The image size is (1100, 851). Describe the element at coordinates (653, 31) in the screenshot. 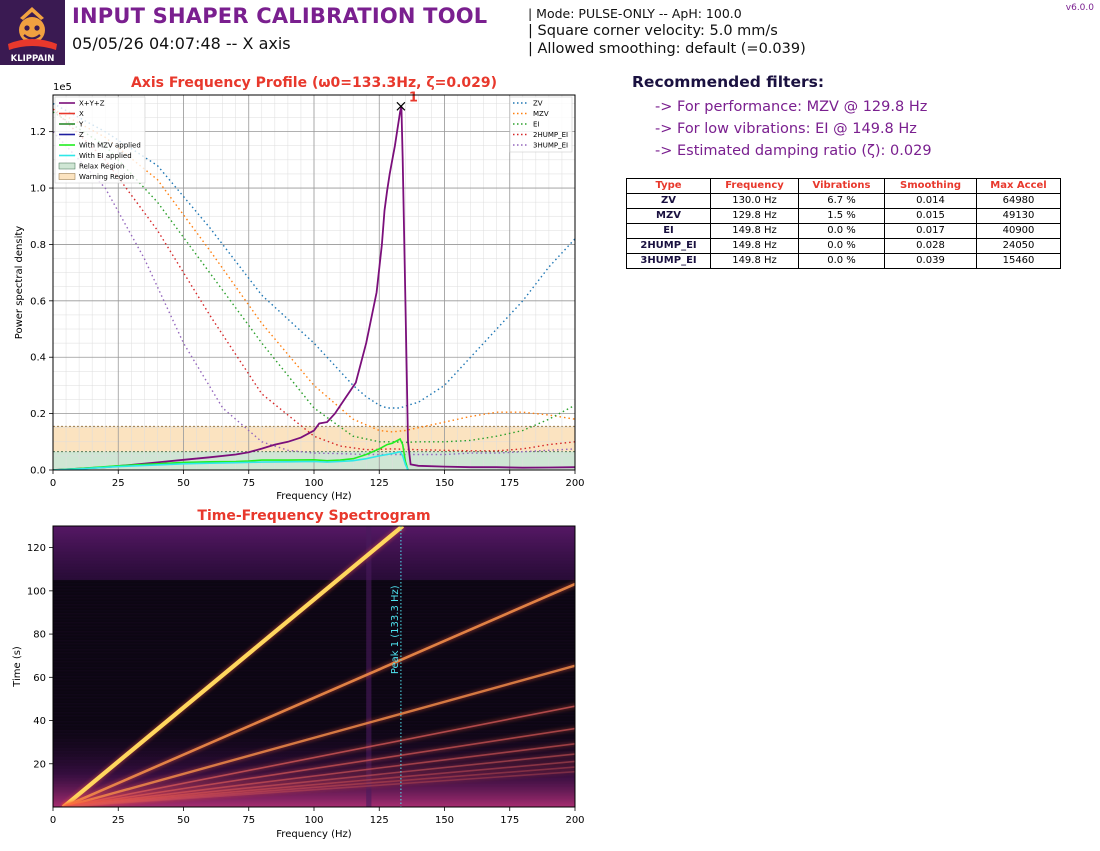

I see `scv-info: | Square corner velocity: 5.0 mm/s` at that location.